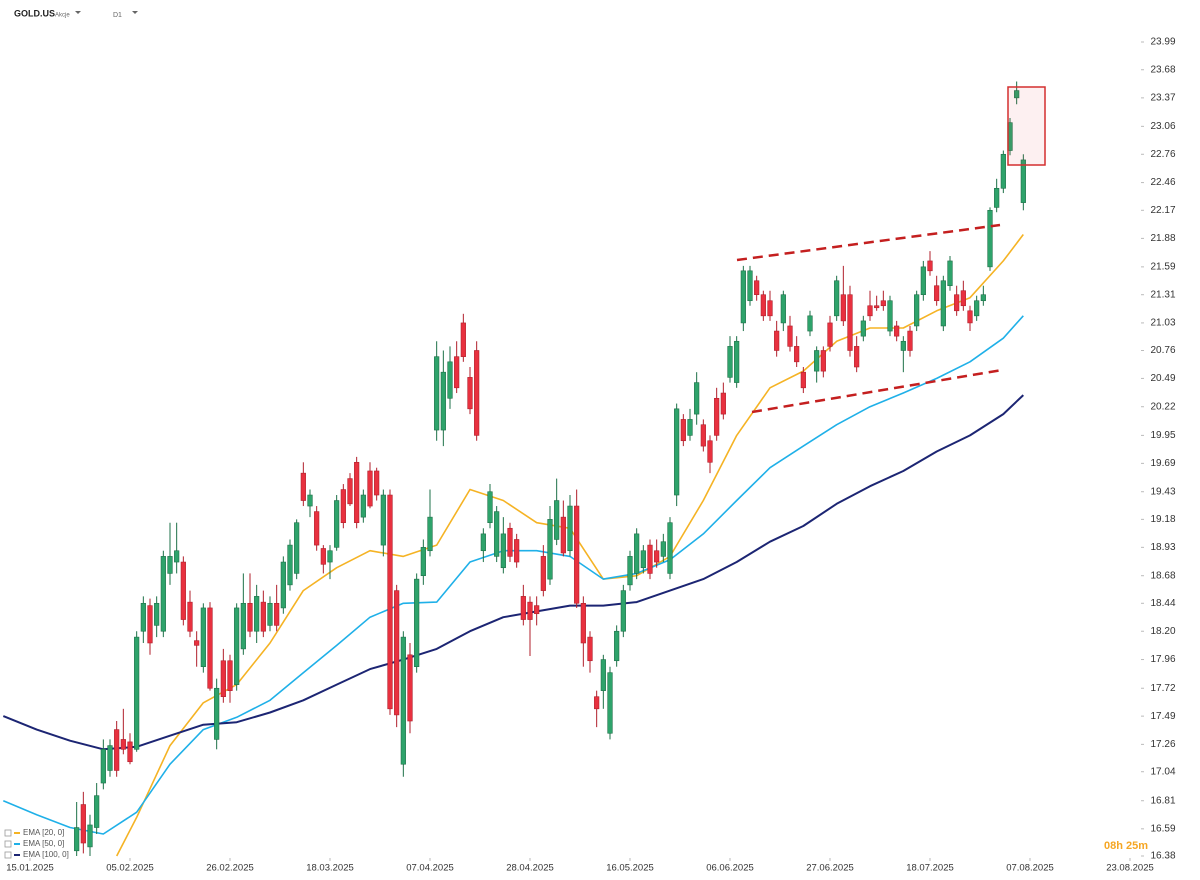 This screenshot has width=1200, height=880. I want to click on asset-class: Akcje, so click(62, 16).